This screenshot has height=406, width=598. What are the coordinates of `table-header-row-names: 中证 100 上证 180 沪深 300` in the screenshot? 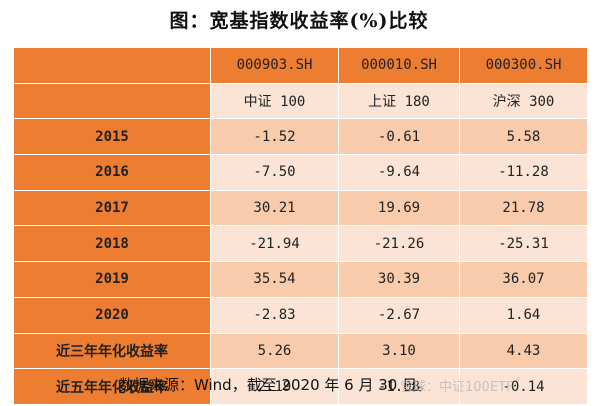 It's located at (300, 101).